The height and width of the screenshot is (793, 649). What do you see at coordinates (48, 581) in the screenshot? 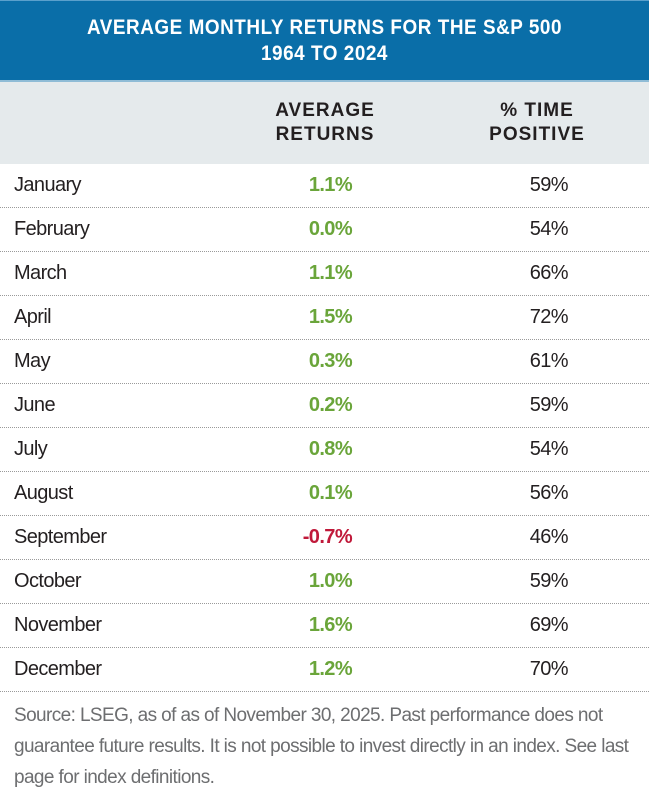
I see `month-cell: October` at bounding box center [48, 581].